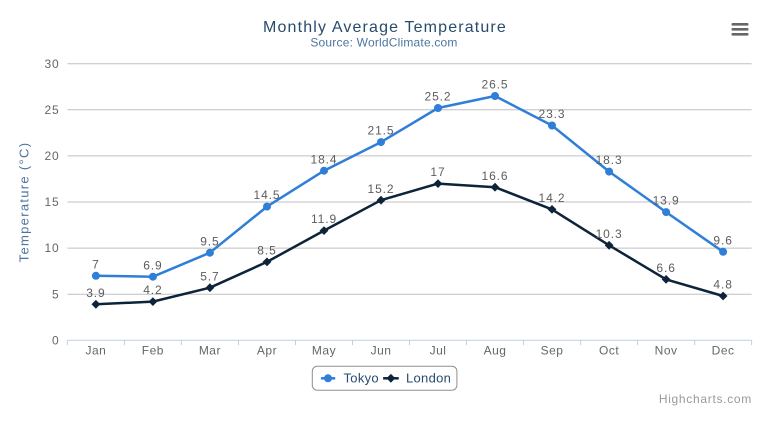 This screenshot has height=421, width=769. What do you see at coordinates (381, 351) in the screenshot?
I see `svg-text: Jun` at bounding box center [381, 351].